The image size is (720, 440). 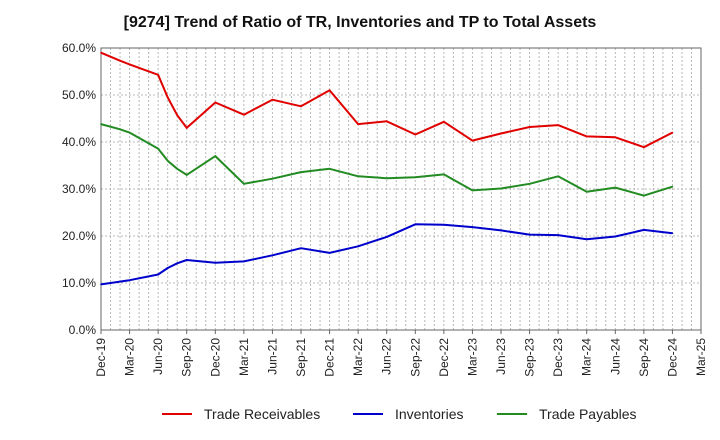 I want to click on x-tick-label: Sep-23, so click(x=530, y=357).